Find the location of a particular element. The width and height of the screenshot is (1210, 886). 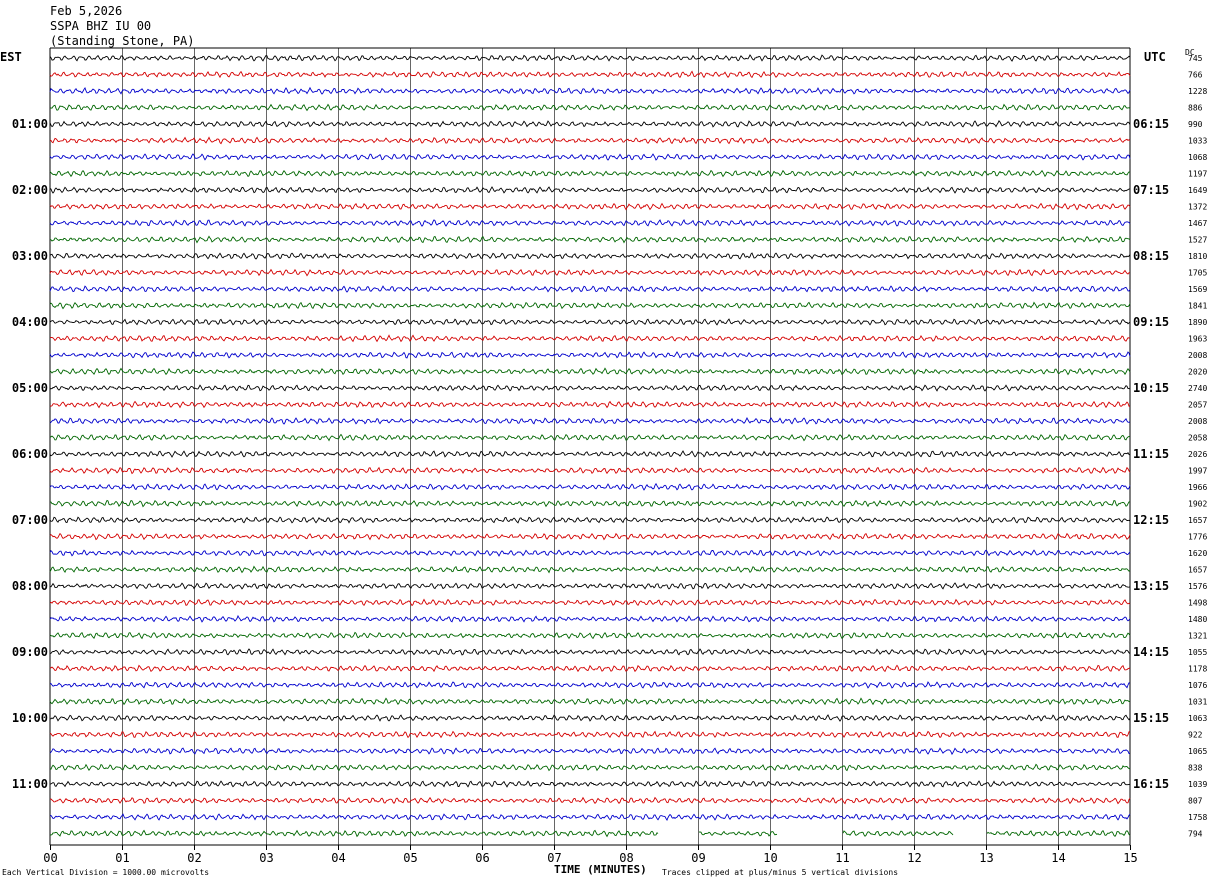

dc-offset-label: 1055 is located at coordinates (1197, 652).